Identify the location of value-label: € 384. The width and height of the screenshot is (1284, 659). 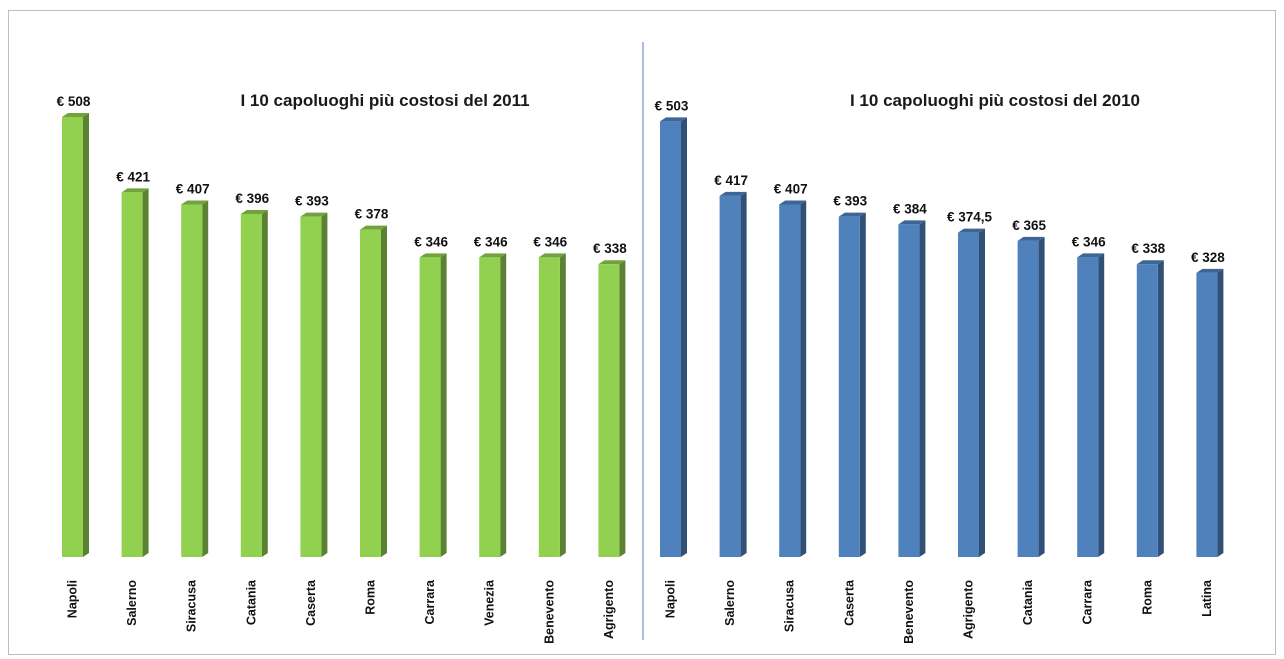
(910, 208).